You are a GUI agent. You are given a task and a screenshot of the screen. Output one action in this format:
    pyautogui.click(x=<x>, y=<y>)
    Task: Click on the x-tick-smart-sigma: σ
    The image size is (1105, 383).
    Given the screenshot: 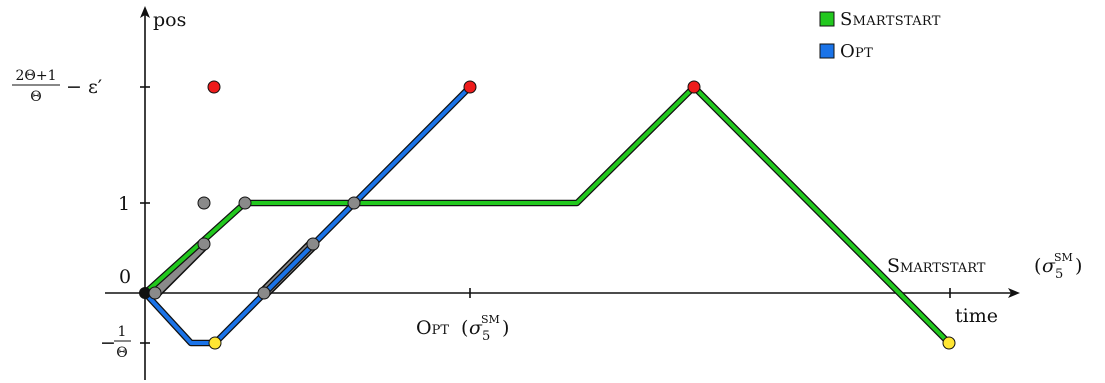 What is the action you would take?
    pyautogui.click(x=1049, y=266)
    